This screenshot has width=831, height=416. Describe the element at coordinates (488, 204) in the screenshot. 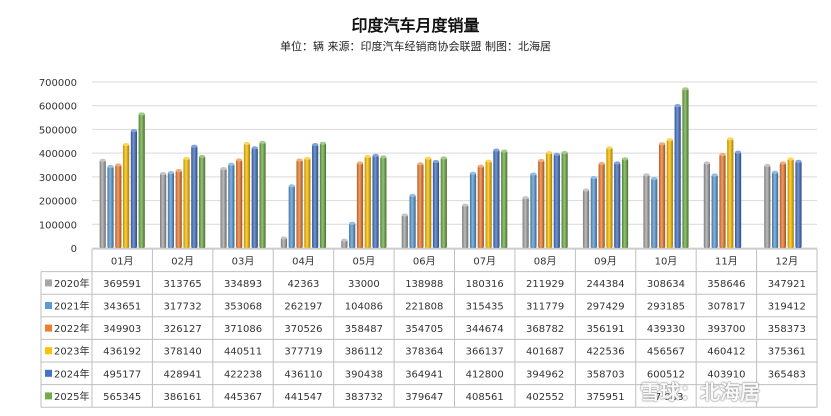

I see `bar-2023年-07月` at that location.